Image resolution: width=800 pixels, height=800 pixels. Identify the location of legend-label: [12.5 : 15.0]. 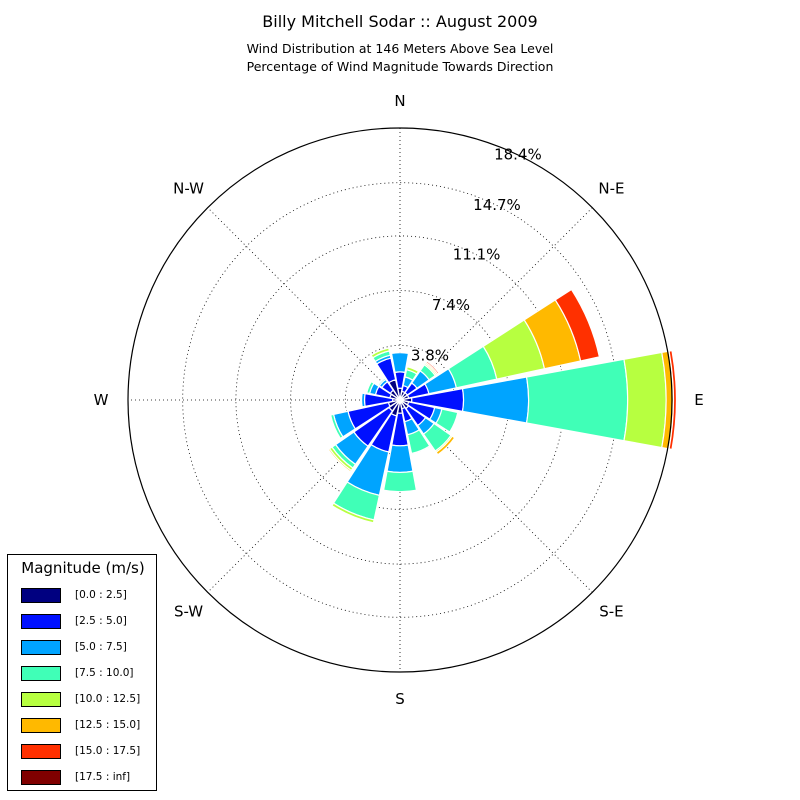
(108, 725).